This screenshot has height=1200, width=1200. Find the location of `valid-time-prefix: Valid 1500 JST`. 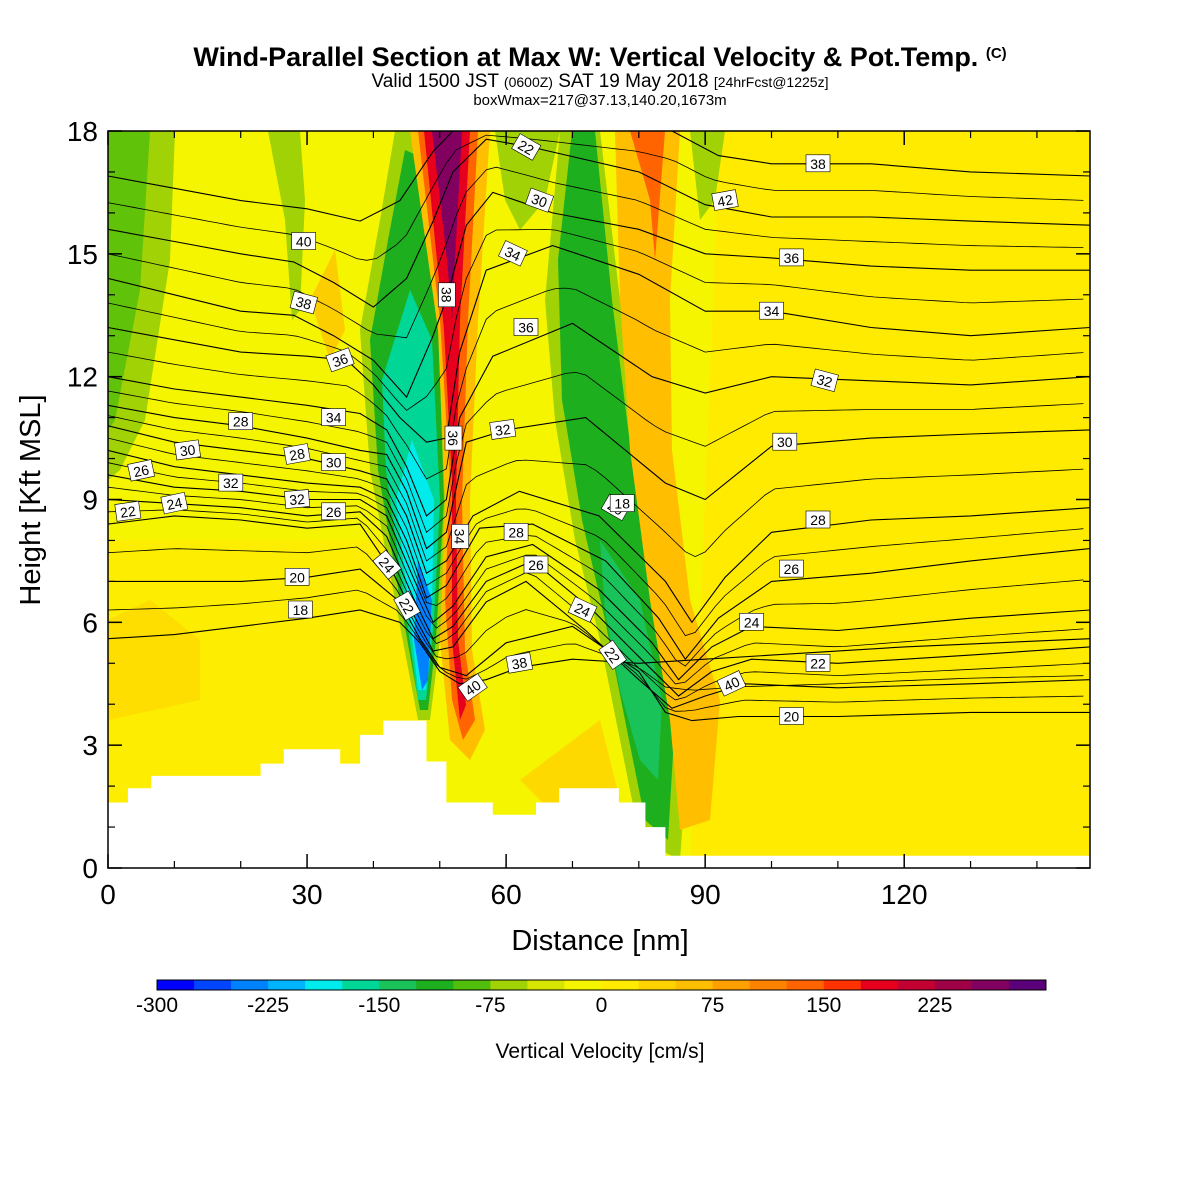

valid-time-prefix: Valid 1500 JST is located at coordinates (435, 81).